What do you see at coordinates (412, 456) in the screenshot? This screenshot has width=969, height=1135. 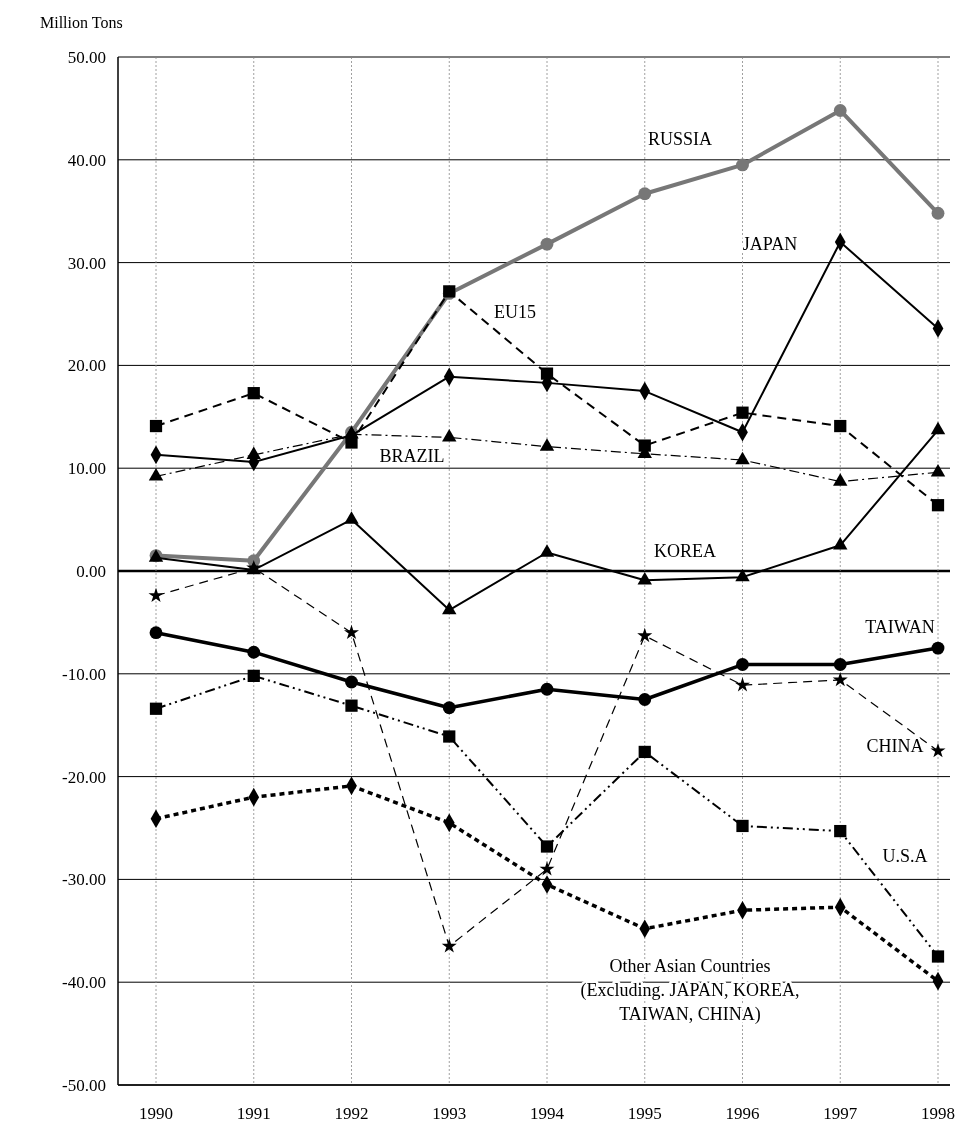 I see `series-label: BRAZIL` at bounding box center [412, 456].